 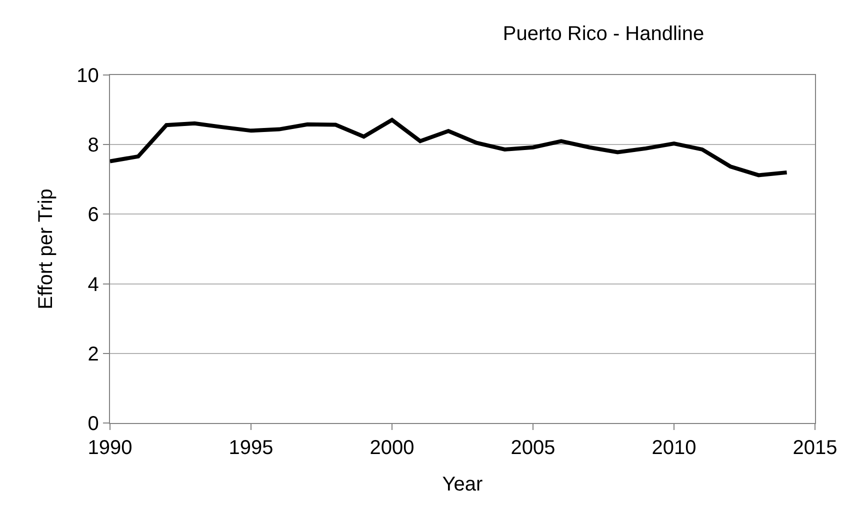 What do you see at coordinates (674, 448) in the screenshot?
I see `x-tick-label: 2010` at bounding box center [674, 448].